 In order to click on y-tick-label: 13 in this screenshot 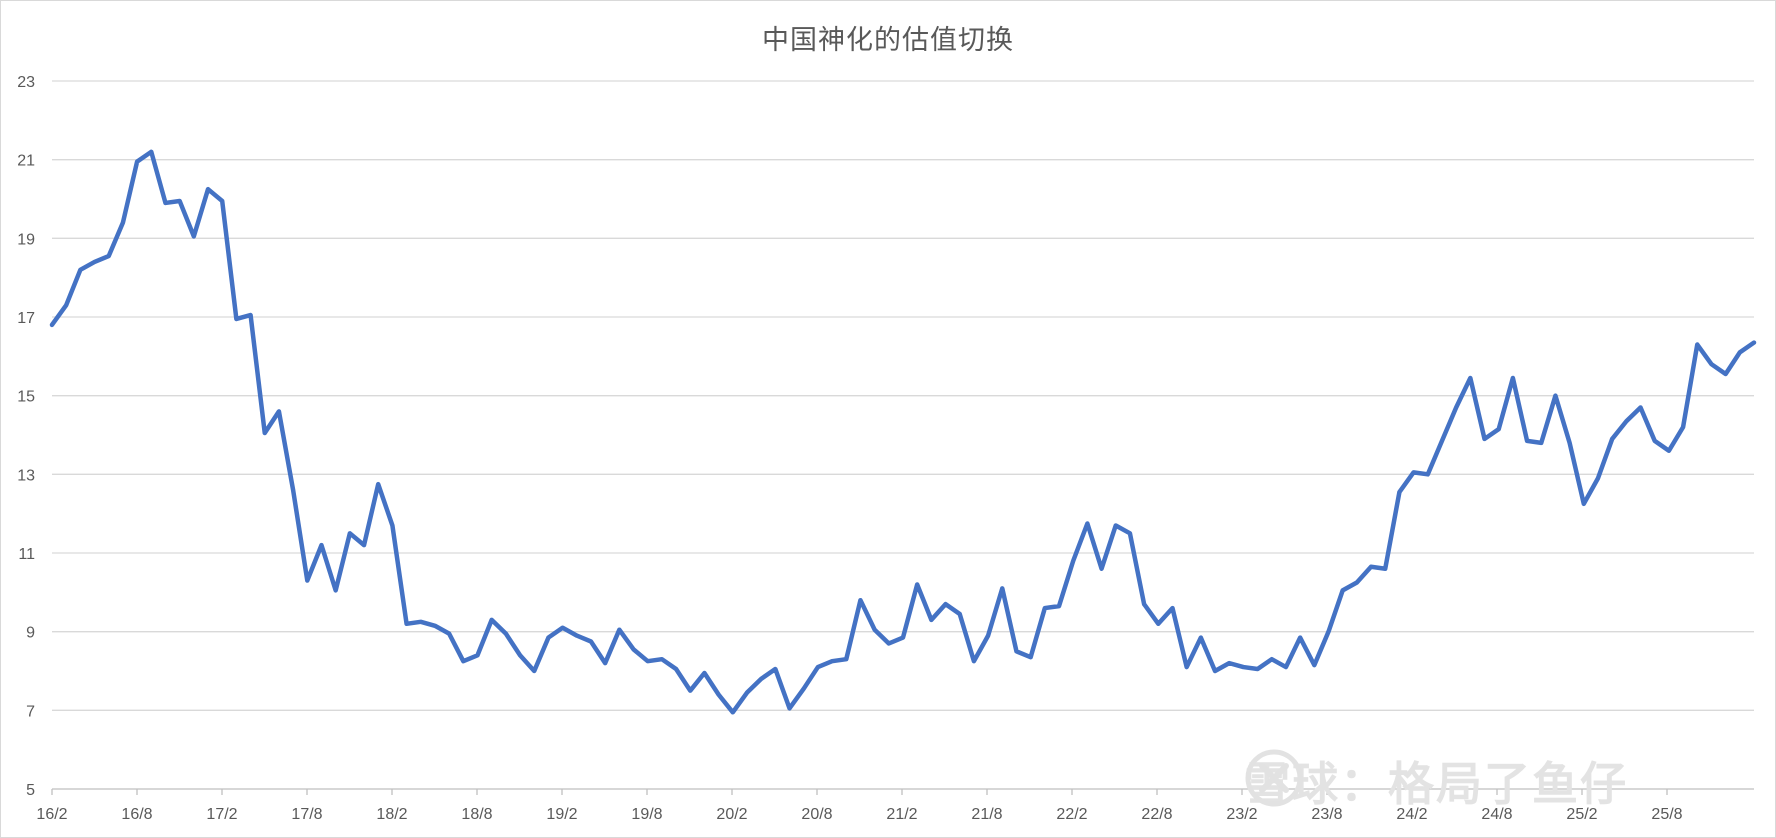, I will do `click(26, 475)`.